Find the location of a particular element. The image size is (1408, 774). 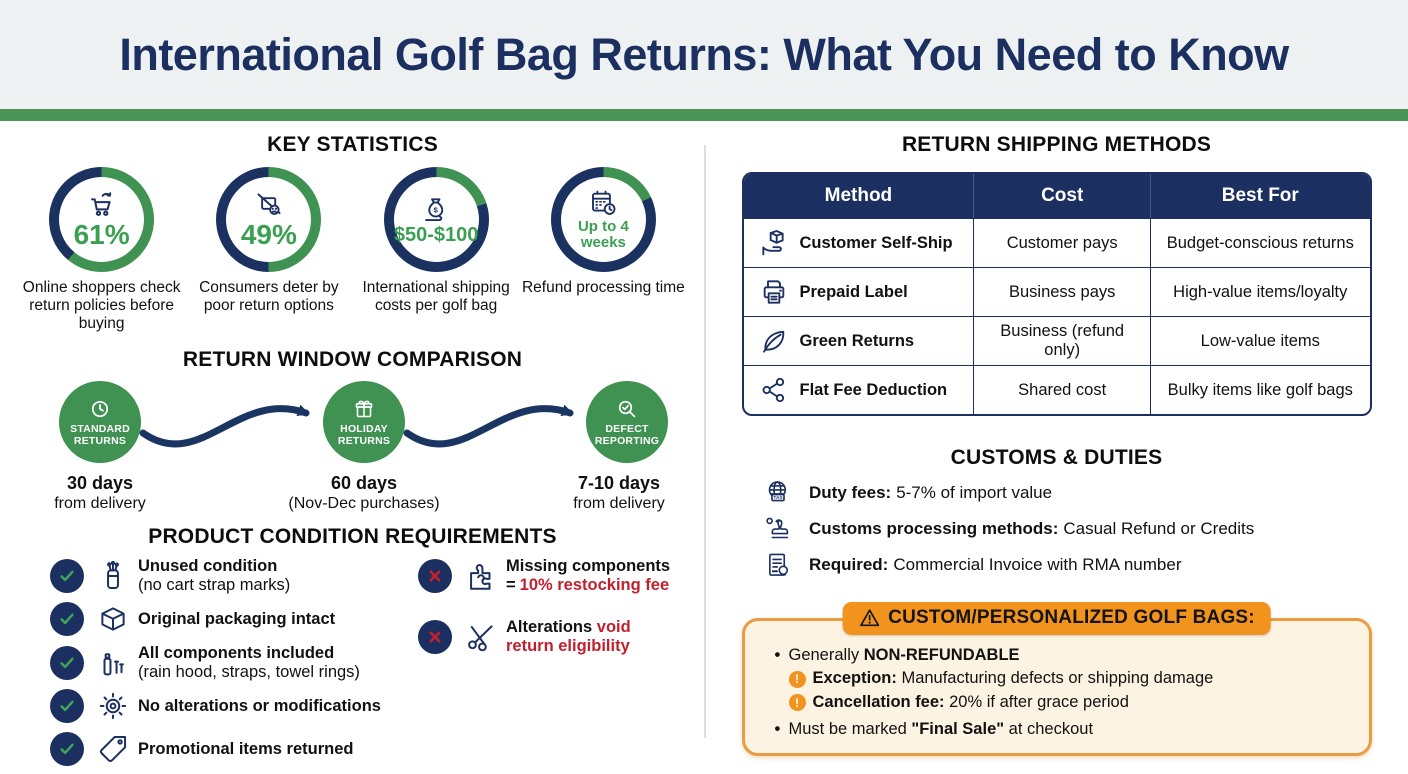

stamp-icon is located at coordinates (777, 528).